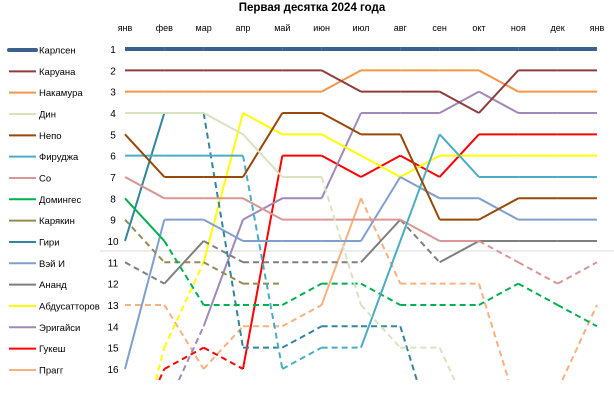  I want to click on x-tick-label: мар, so click(204, 28).